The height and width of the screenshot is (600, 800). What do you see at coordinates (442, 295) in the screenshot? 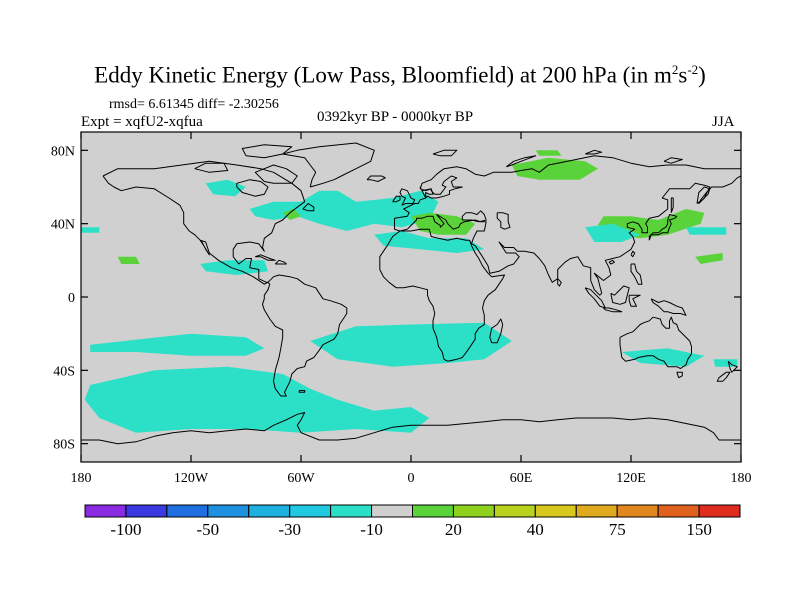
I see `coastline-africa` at bounding box center [442, 295].